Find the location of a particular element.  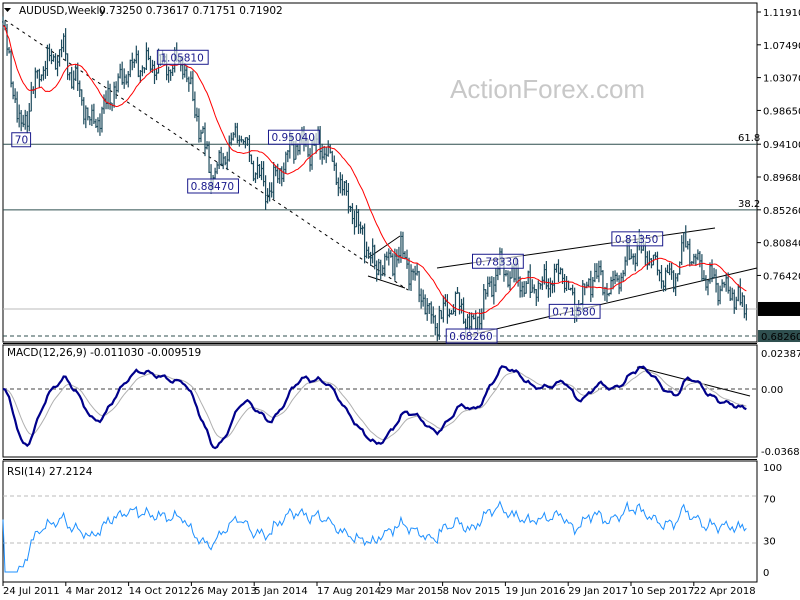

price-annotation-label: 0.78330 is located at coordinates (497, 262).